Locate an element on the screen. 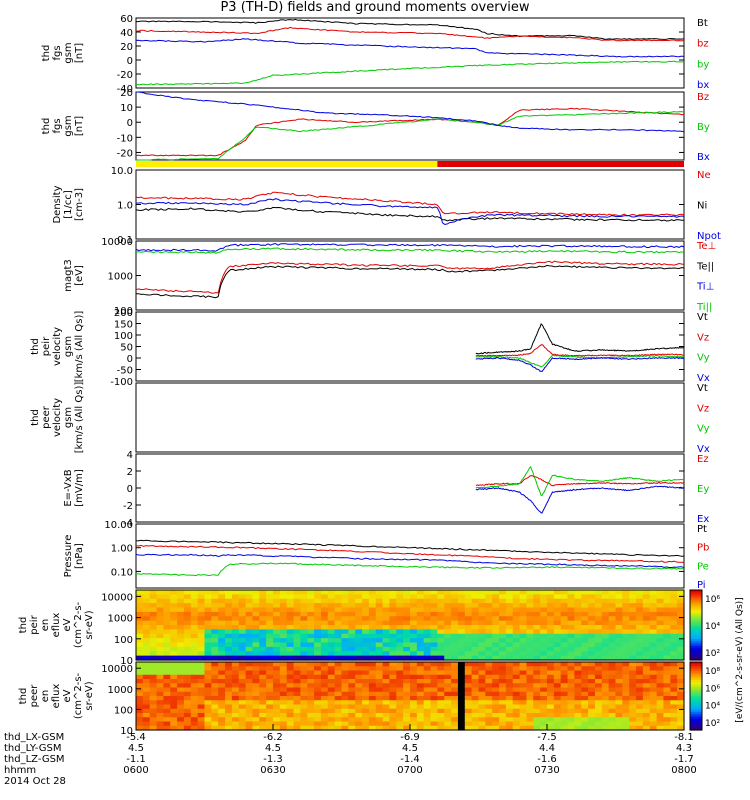 The height and width of the screenshot is (800, 750). y-axis-label: [eV] is located at coordinates (79, 275).